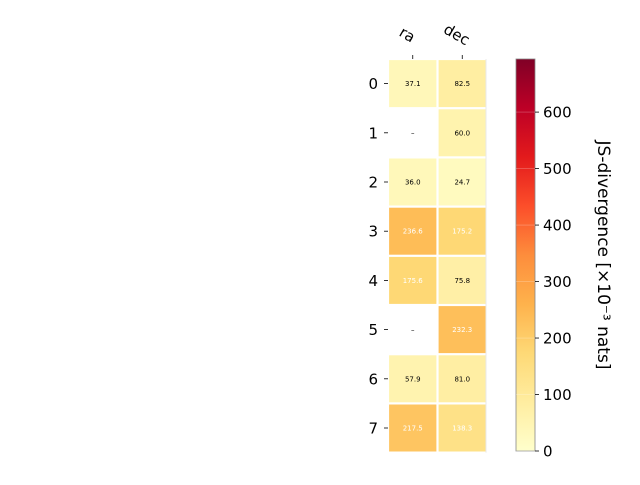 The width and height of the screenshot is (640, 485). I want to click on colorbar-tick-label-100: 100, so click(557, 395).